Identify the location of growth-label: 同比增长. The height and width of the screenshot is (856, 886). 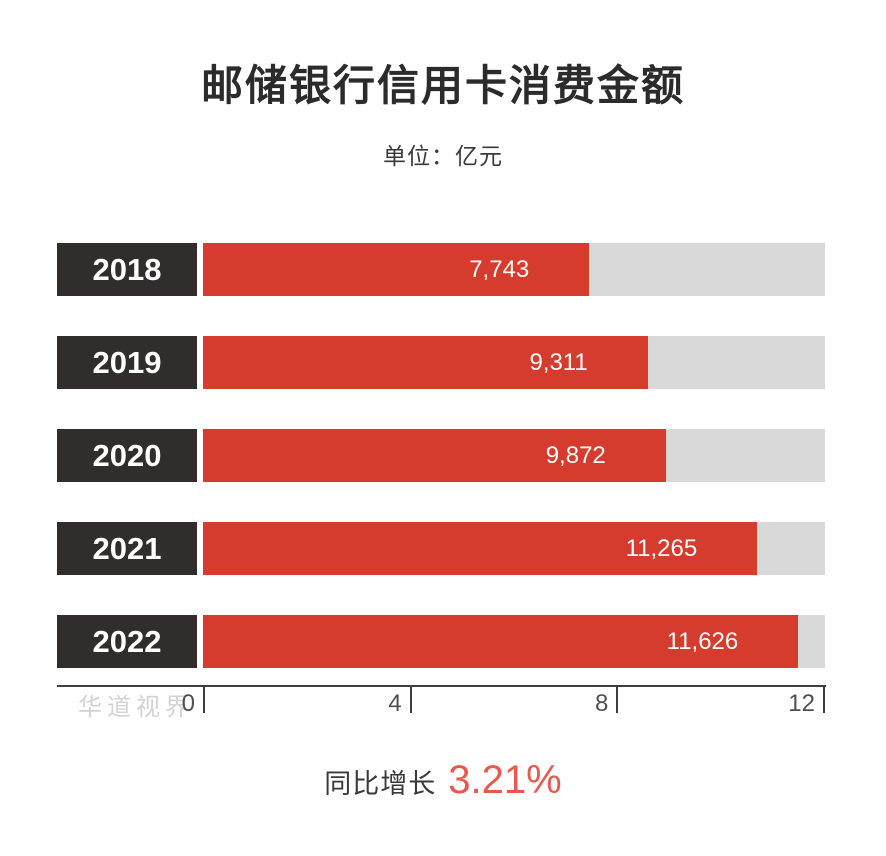
(380, 784).